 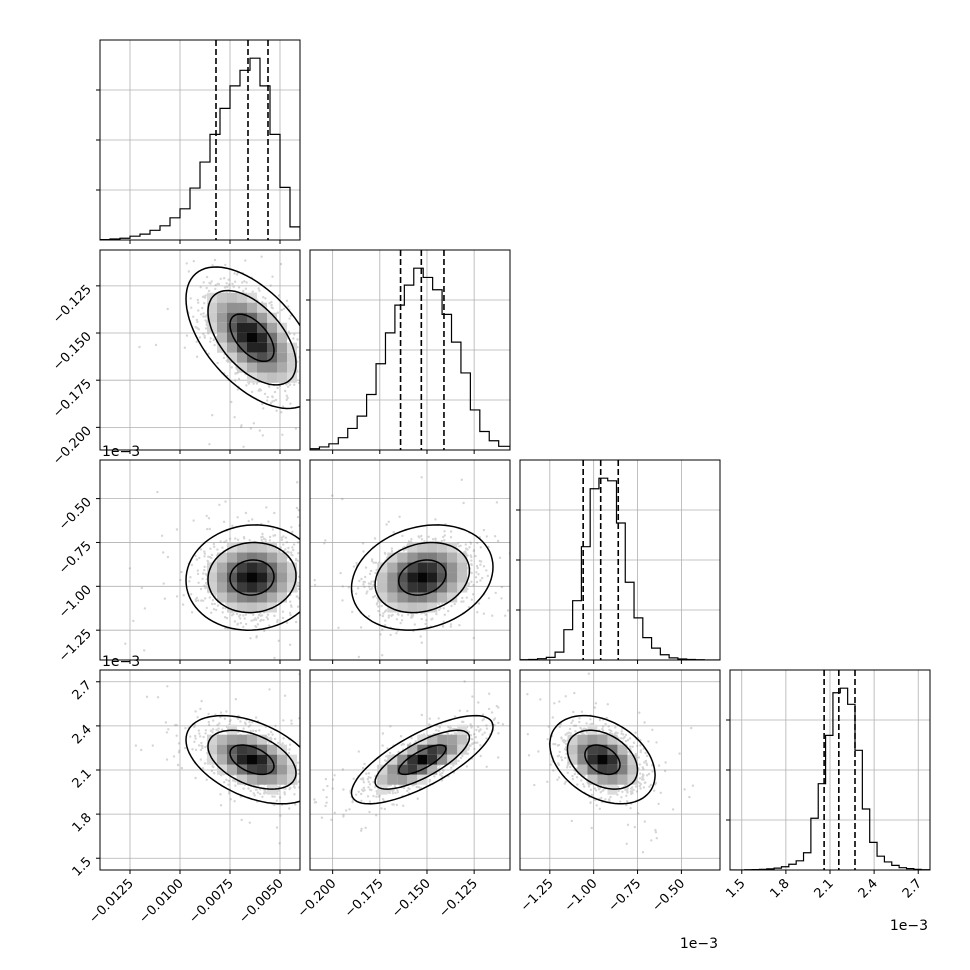 I want to click on histogram-p1, so click(x=410, y=350).